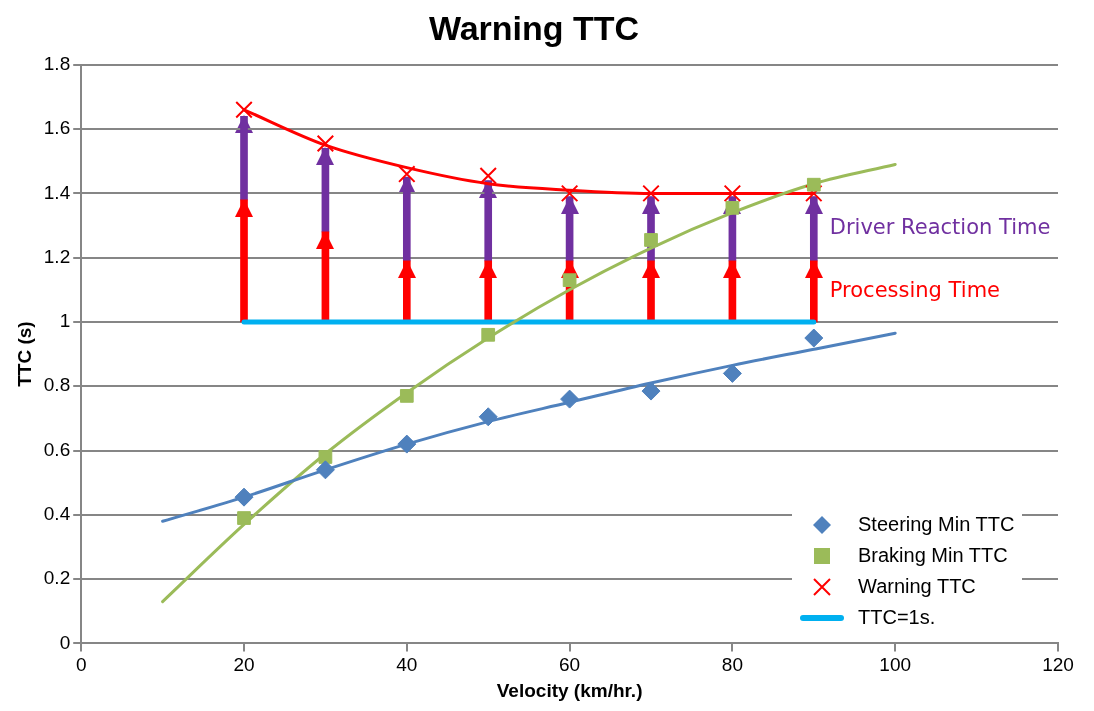 The height and width of the screenshot is (711, 1094). Describe the element at coordinates (940, 227) in the screenshot. I see `annotation: Driver Reaction Time` at that location.